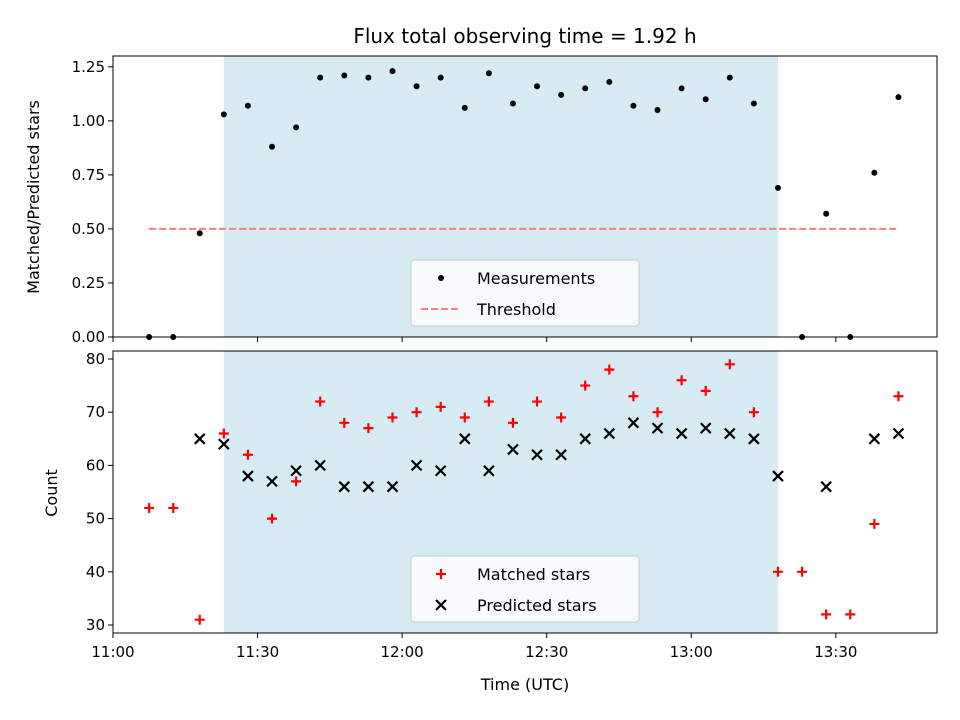 The image size is (960, 720). I want to click on bottom-x-tick-label: 11:00, so click(112, 652).